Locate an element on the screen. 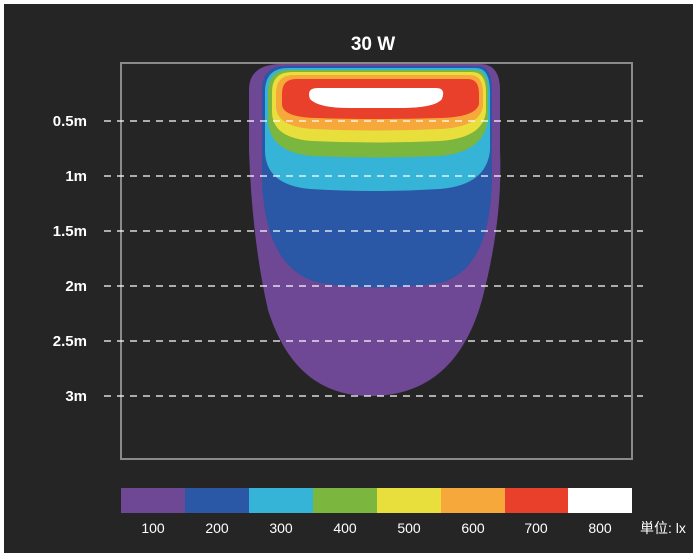 This screenshot has width=697, height=557. y-tick-label: 0.5m is located at coordinates (70, 121).